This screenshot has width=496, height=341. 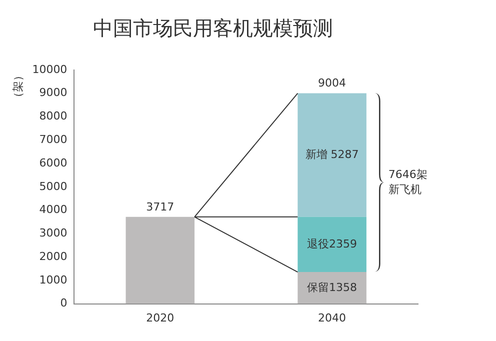 I want to click on chart-title: 中国市场民用客机规模预测, so click(x=213, y=28).